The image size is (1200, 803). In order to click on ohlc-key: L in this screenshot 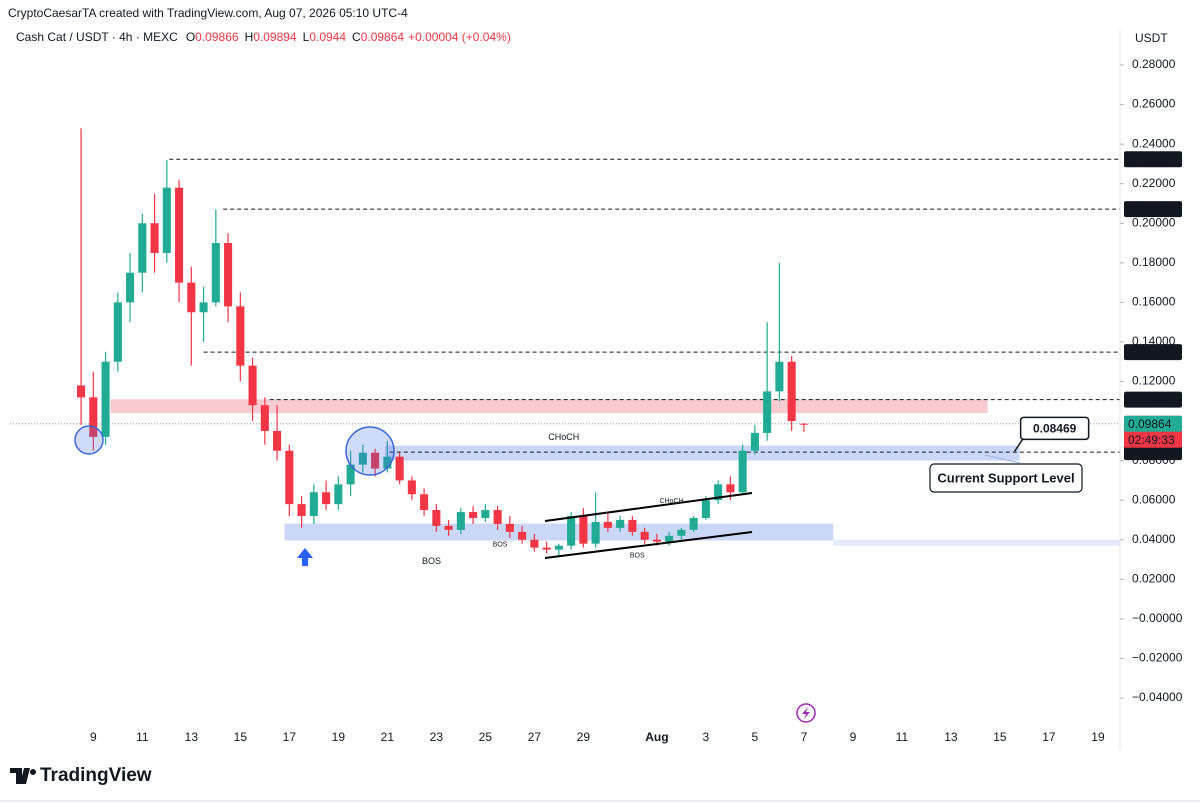, I will do `click(306, 37)`.